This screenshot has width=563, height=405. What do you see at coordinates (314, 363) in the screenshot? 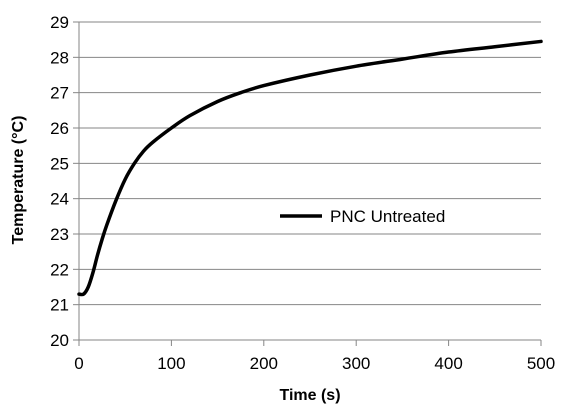
I see `x-tick-labels: 0 100 200 300 400 500` at bounding box center [314, 363].